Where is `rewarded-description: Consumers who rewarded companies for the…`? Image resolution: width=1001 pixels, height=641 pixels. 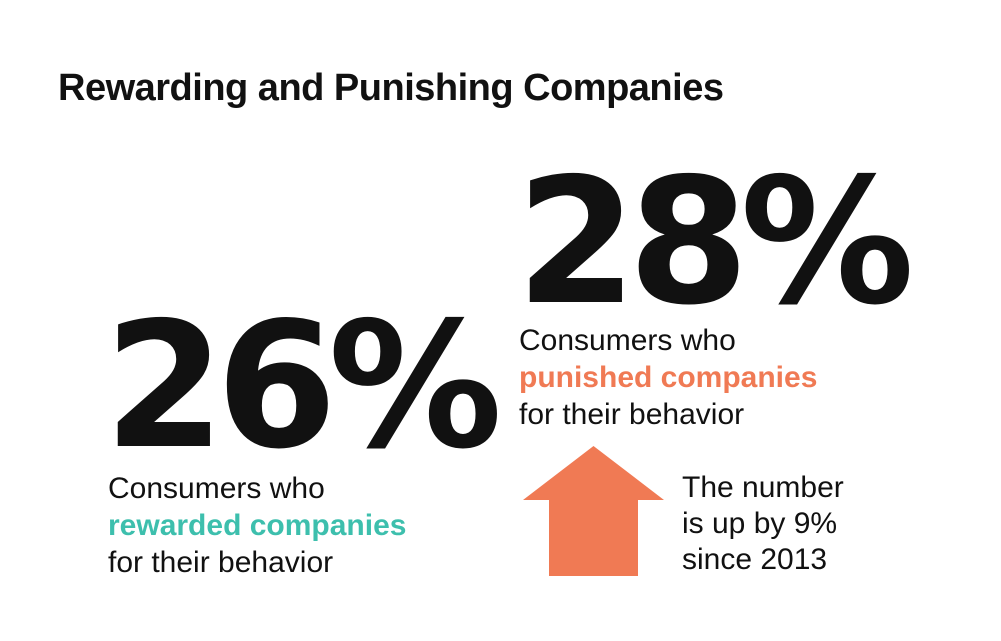
rewarded-description: Consumers who rewarded companies for the… is located at coordinates (257, 525).